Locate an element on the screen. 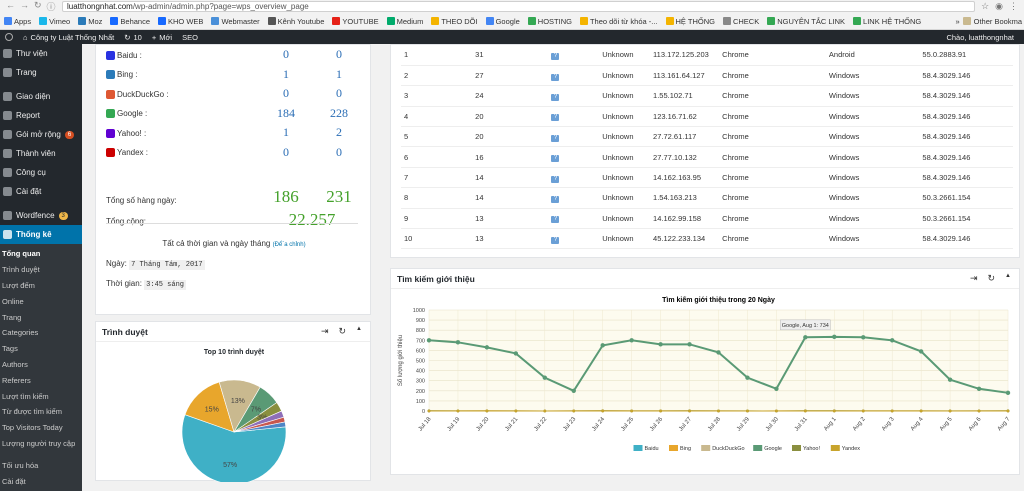 This screenshot has width=1024, height=491. submenu-item: Lượng người truy cập is located at coordinates (41, 444).